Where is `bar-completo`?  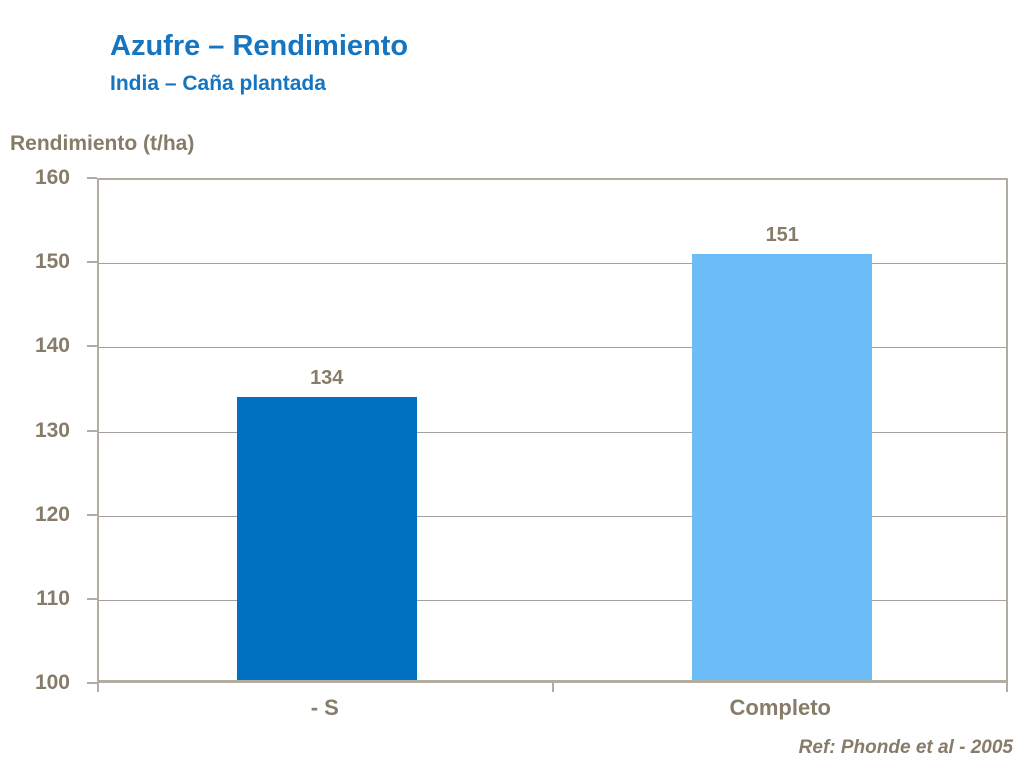 bar-completo is located at coordinates (782, 466).